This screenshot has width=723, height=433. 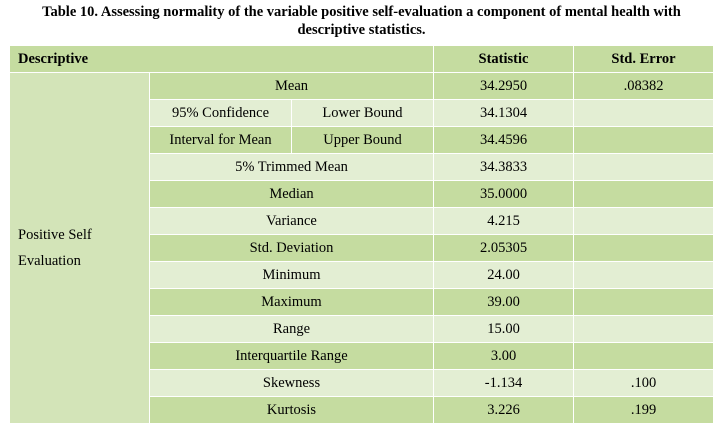 I want to click on row-label-variance: Variance, so click(x=291, y=221).